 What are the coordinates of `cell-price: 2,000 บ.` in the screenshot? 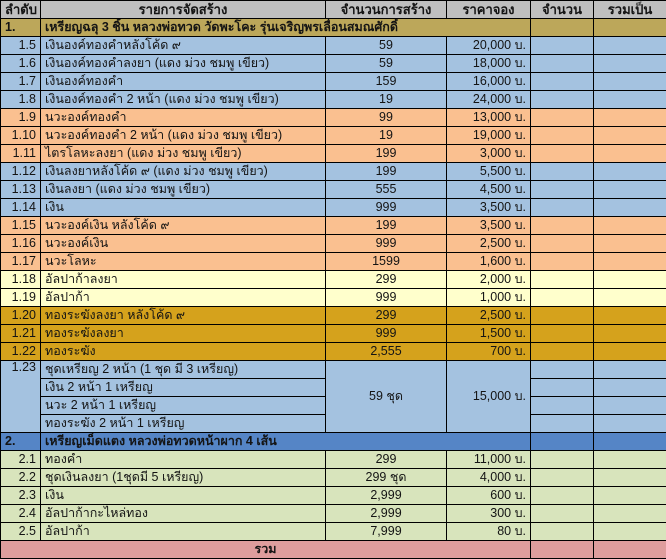 It's located at (489, 280).